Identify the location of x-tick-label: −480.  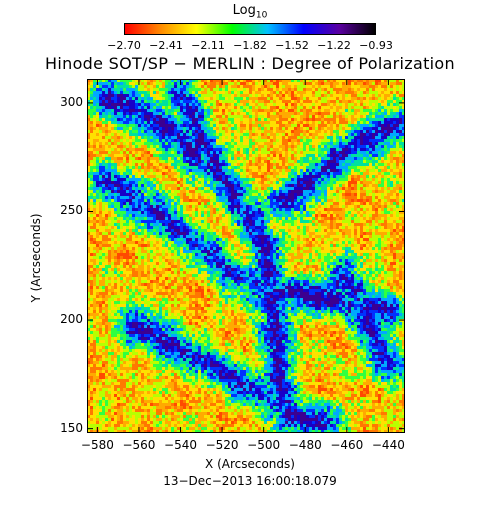
(305, 445).